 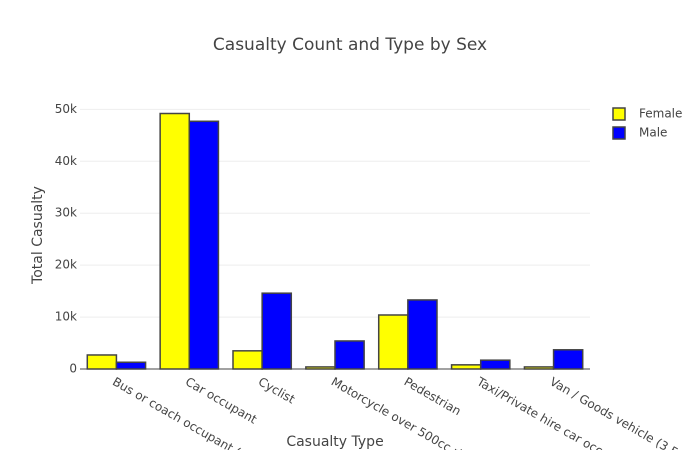 I want to click on x-axis-title: Casualty Type, so click(x=334, y=442).